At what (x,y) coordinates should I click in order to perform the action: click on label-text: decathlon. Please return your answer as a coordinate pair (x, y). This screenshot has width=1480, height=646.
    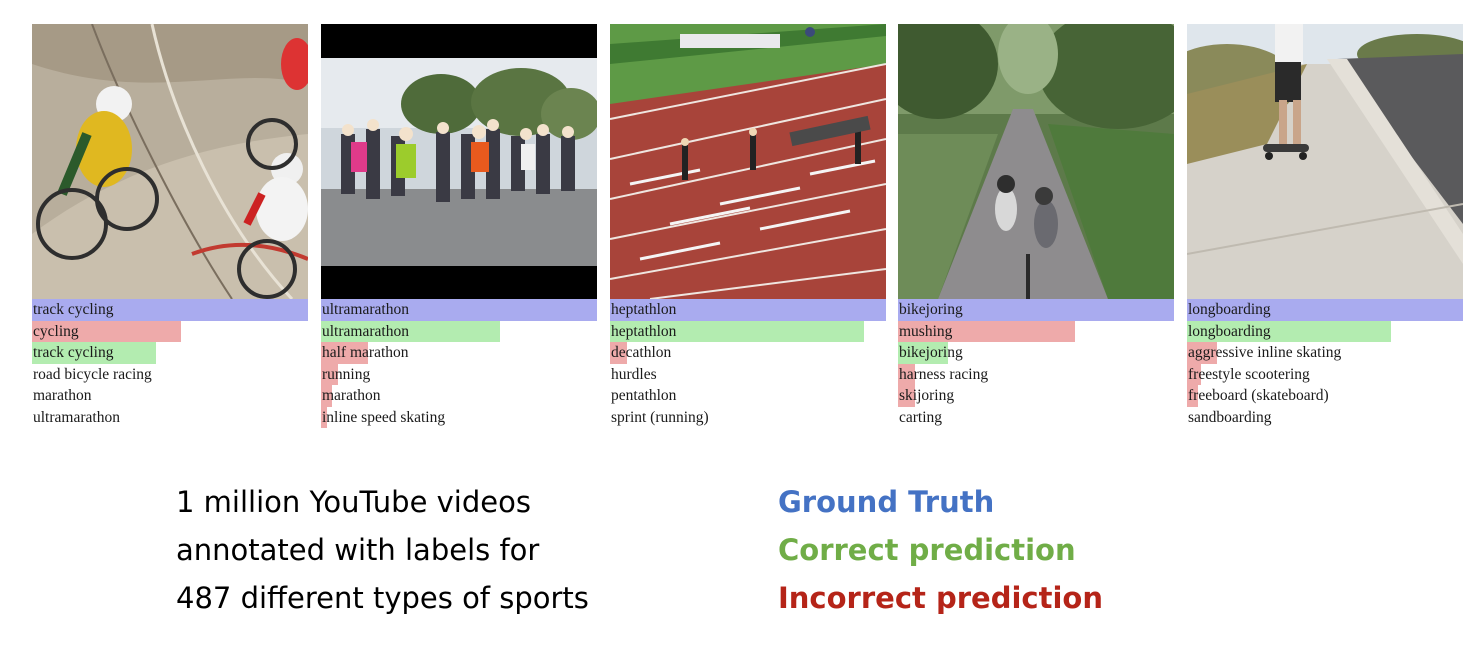
    Looking at the image, I should click on (641, 352).